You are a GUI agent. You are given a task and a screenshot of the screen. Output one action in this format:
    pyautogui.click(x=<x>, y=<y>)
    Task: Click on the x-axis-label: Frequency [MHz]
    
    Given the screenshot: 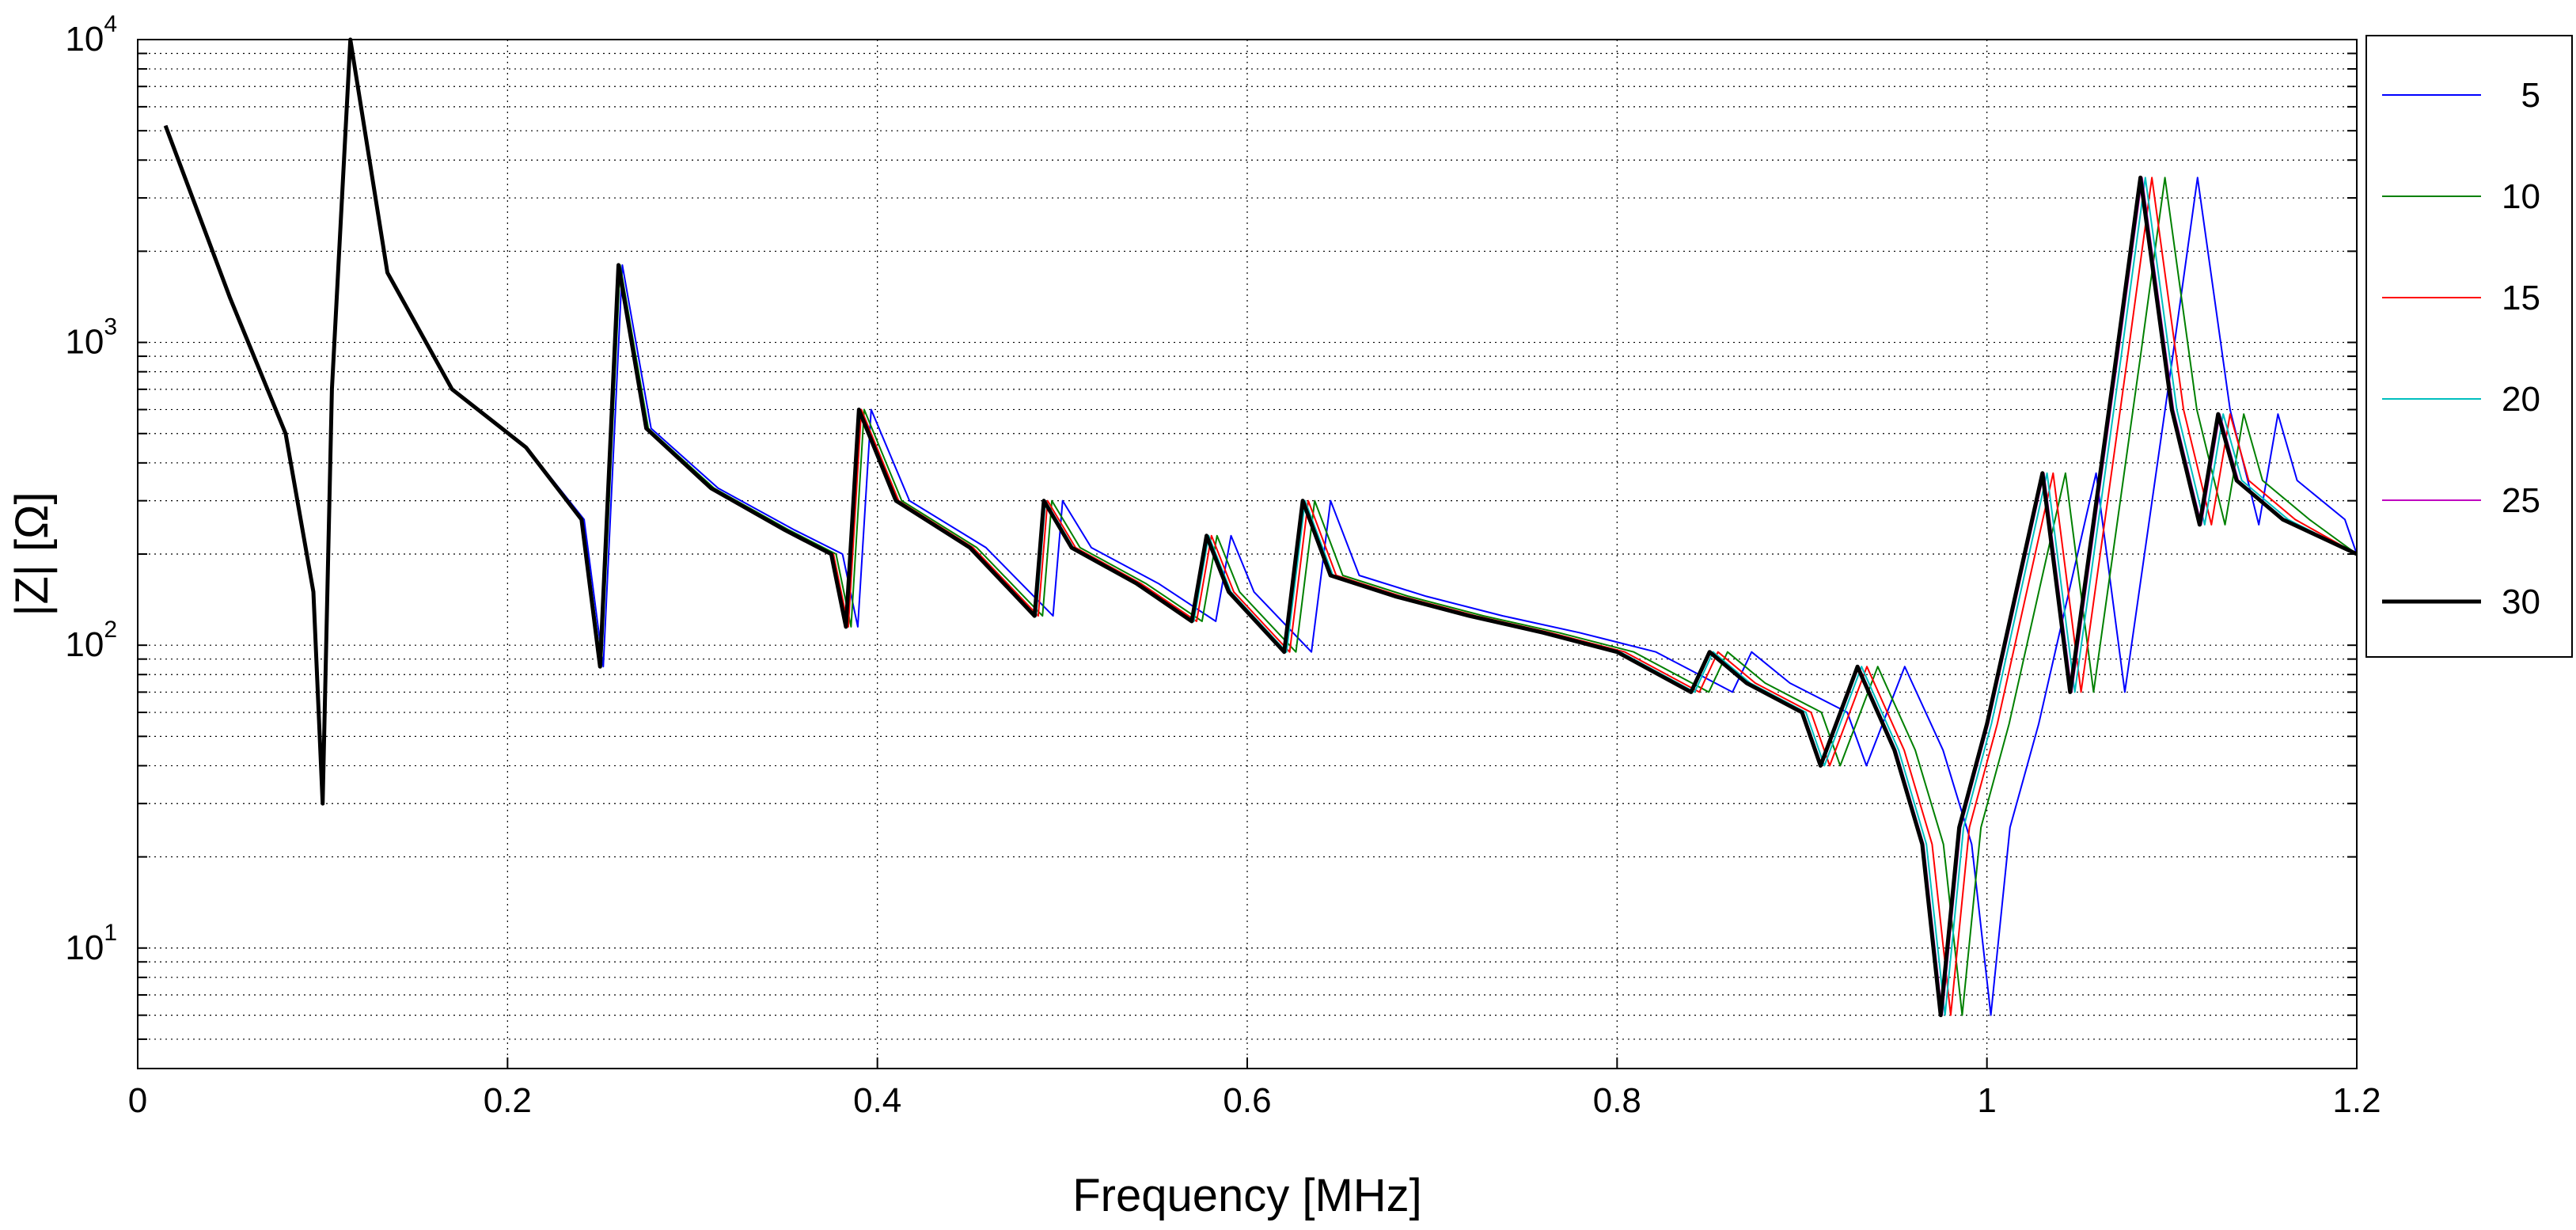 What is the action you would take?
    pyautogui.click(x=1247, y=1195)
    